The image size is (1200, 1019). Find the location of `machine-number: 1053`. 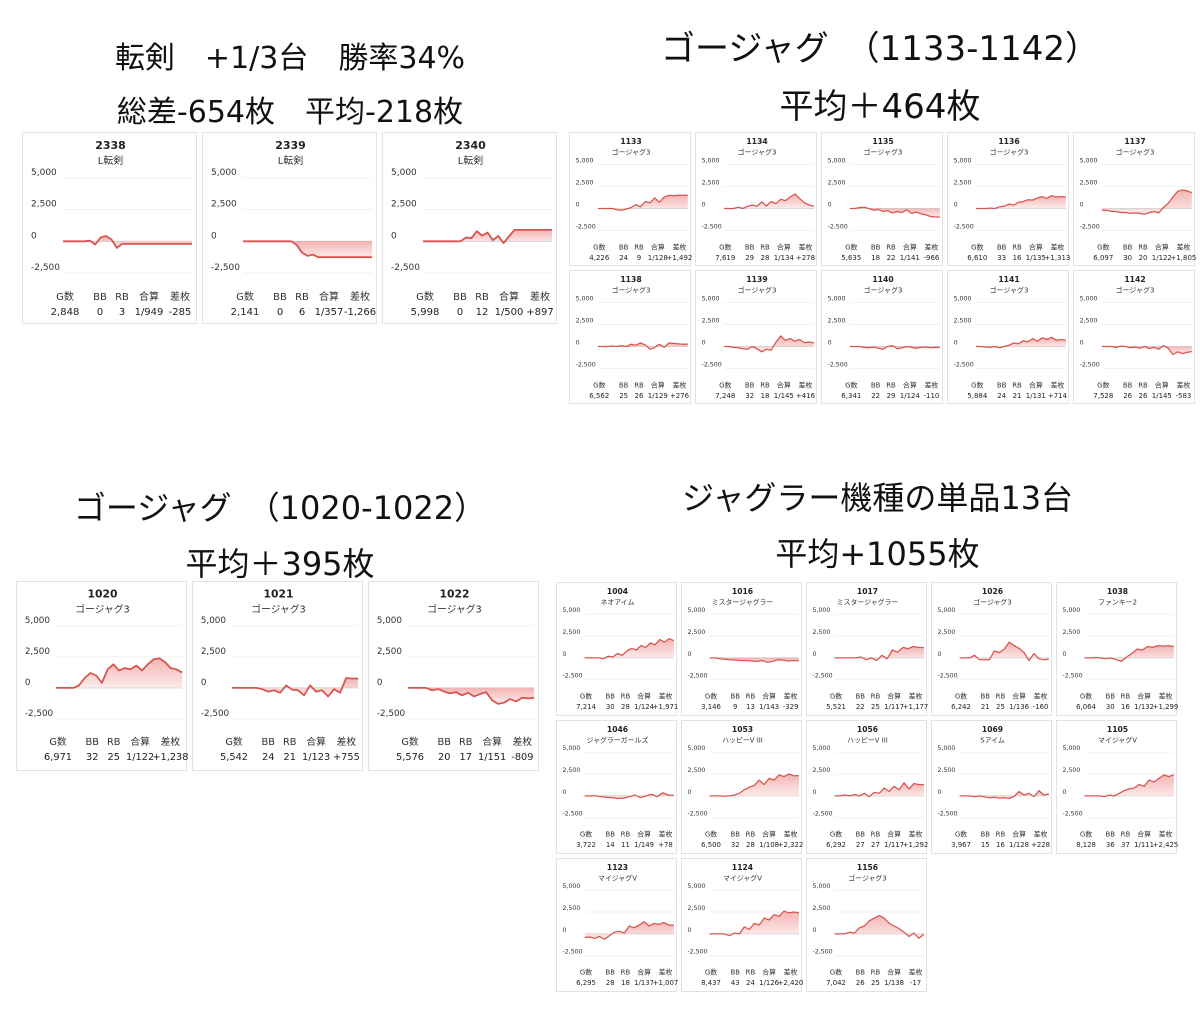

machine-number: 1053 is located at coordinates (742, 729).